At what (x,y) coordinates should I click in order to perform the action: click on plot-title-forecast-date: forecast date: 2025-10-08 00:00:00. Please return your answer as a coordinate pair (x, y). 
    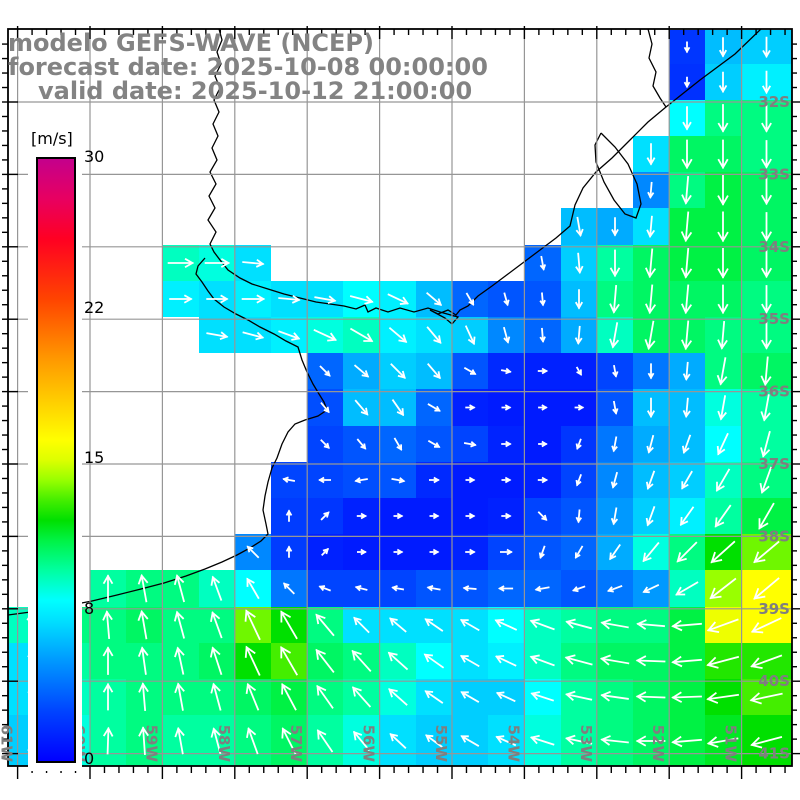
    Looking at the image, I should click on (248, 67).